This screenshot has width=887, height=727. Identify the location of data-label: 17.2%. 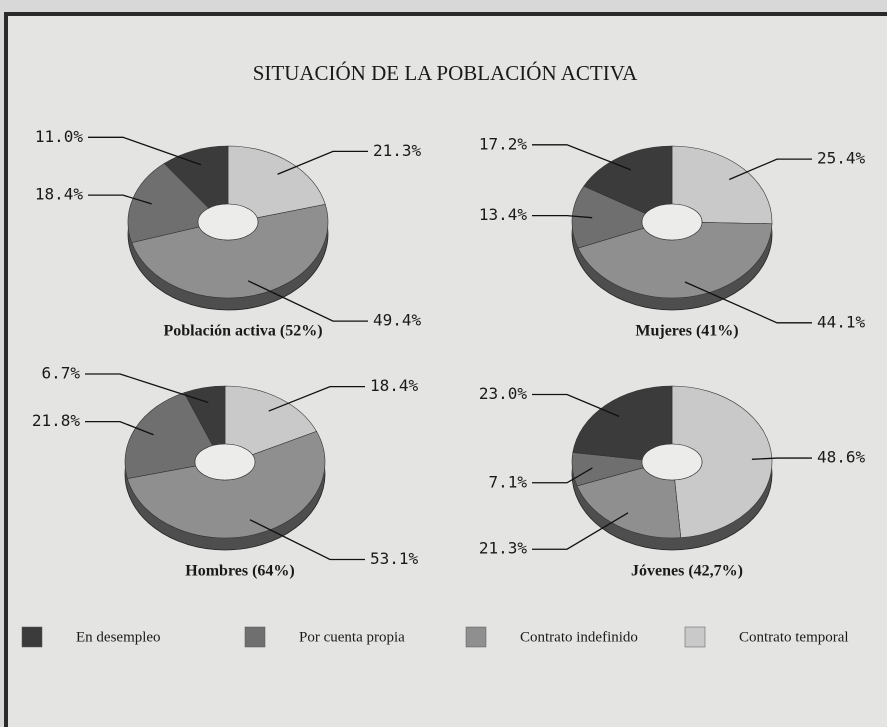
(503, 143).